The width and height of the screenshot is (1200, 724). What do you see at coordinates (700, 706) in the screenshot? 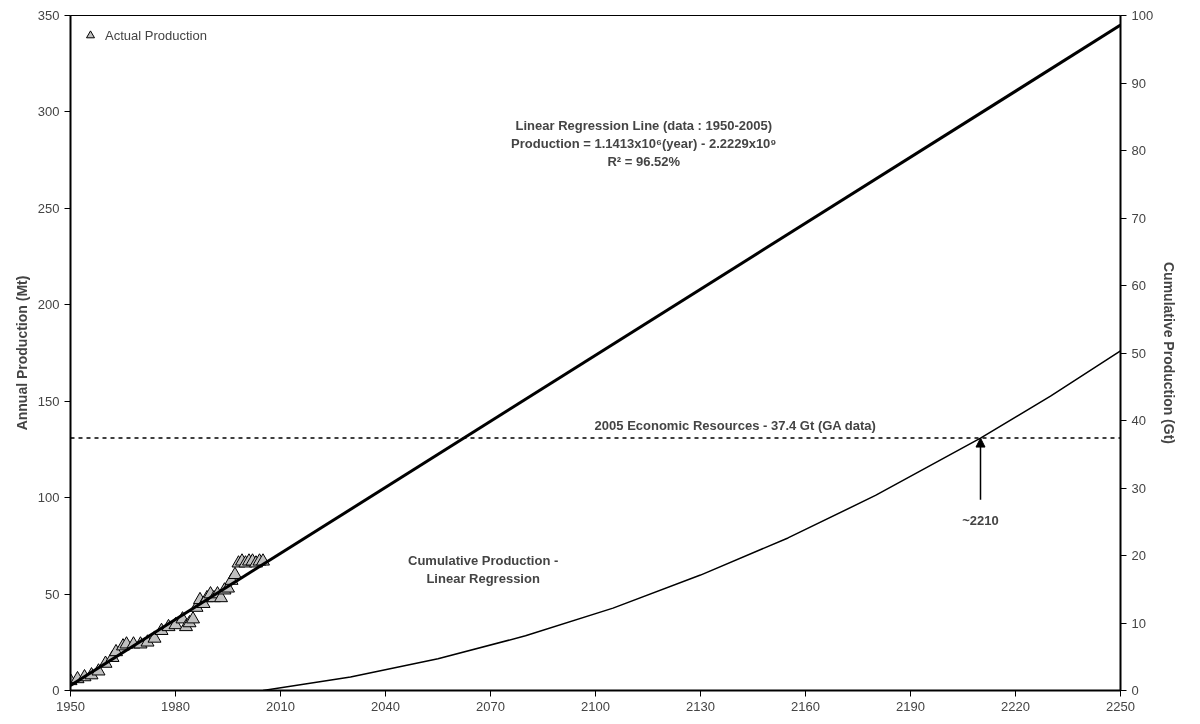
I see `x-tick-label: 2130` at bounding box center [700, 706].